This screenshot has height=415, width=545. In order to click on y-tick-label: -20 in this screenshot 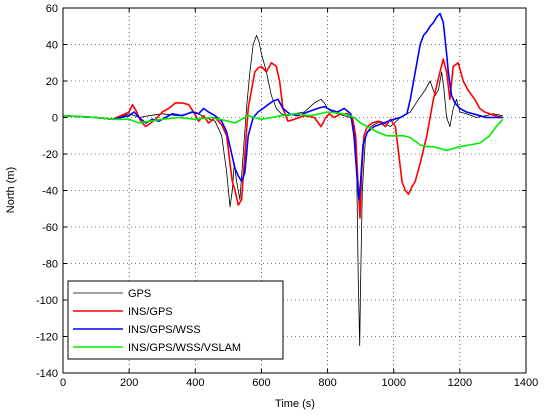, I will do `click(50, 155)`.